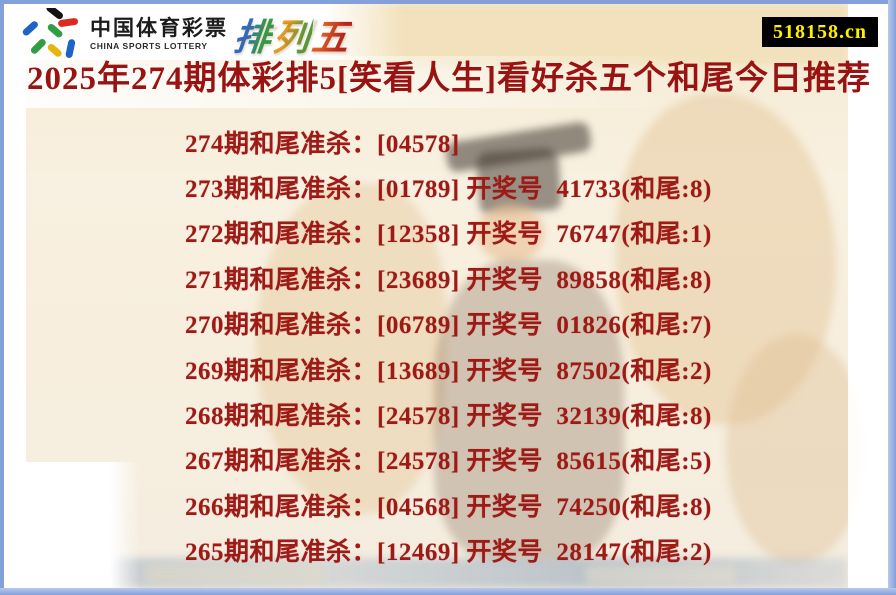 The height and width of the screenshot is (595, 896). What do you see at coordinates (511, 233) in the screenshot?
I see `artwork-figure-face` at bounding box center [511, 233].